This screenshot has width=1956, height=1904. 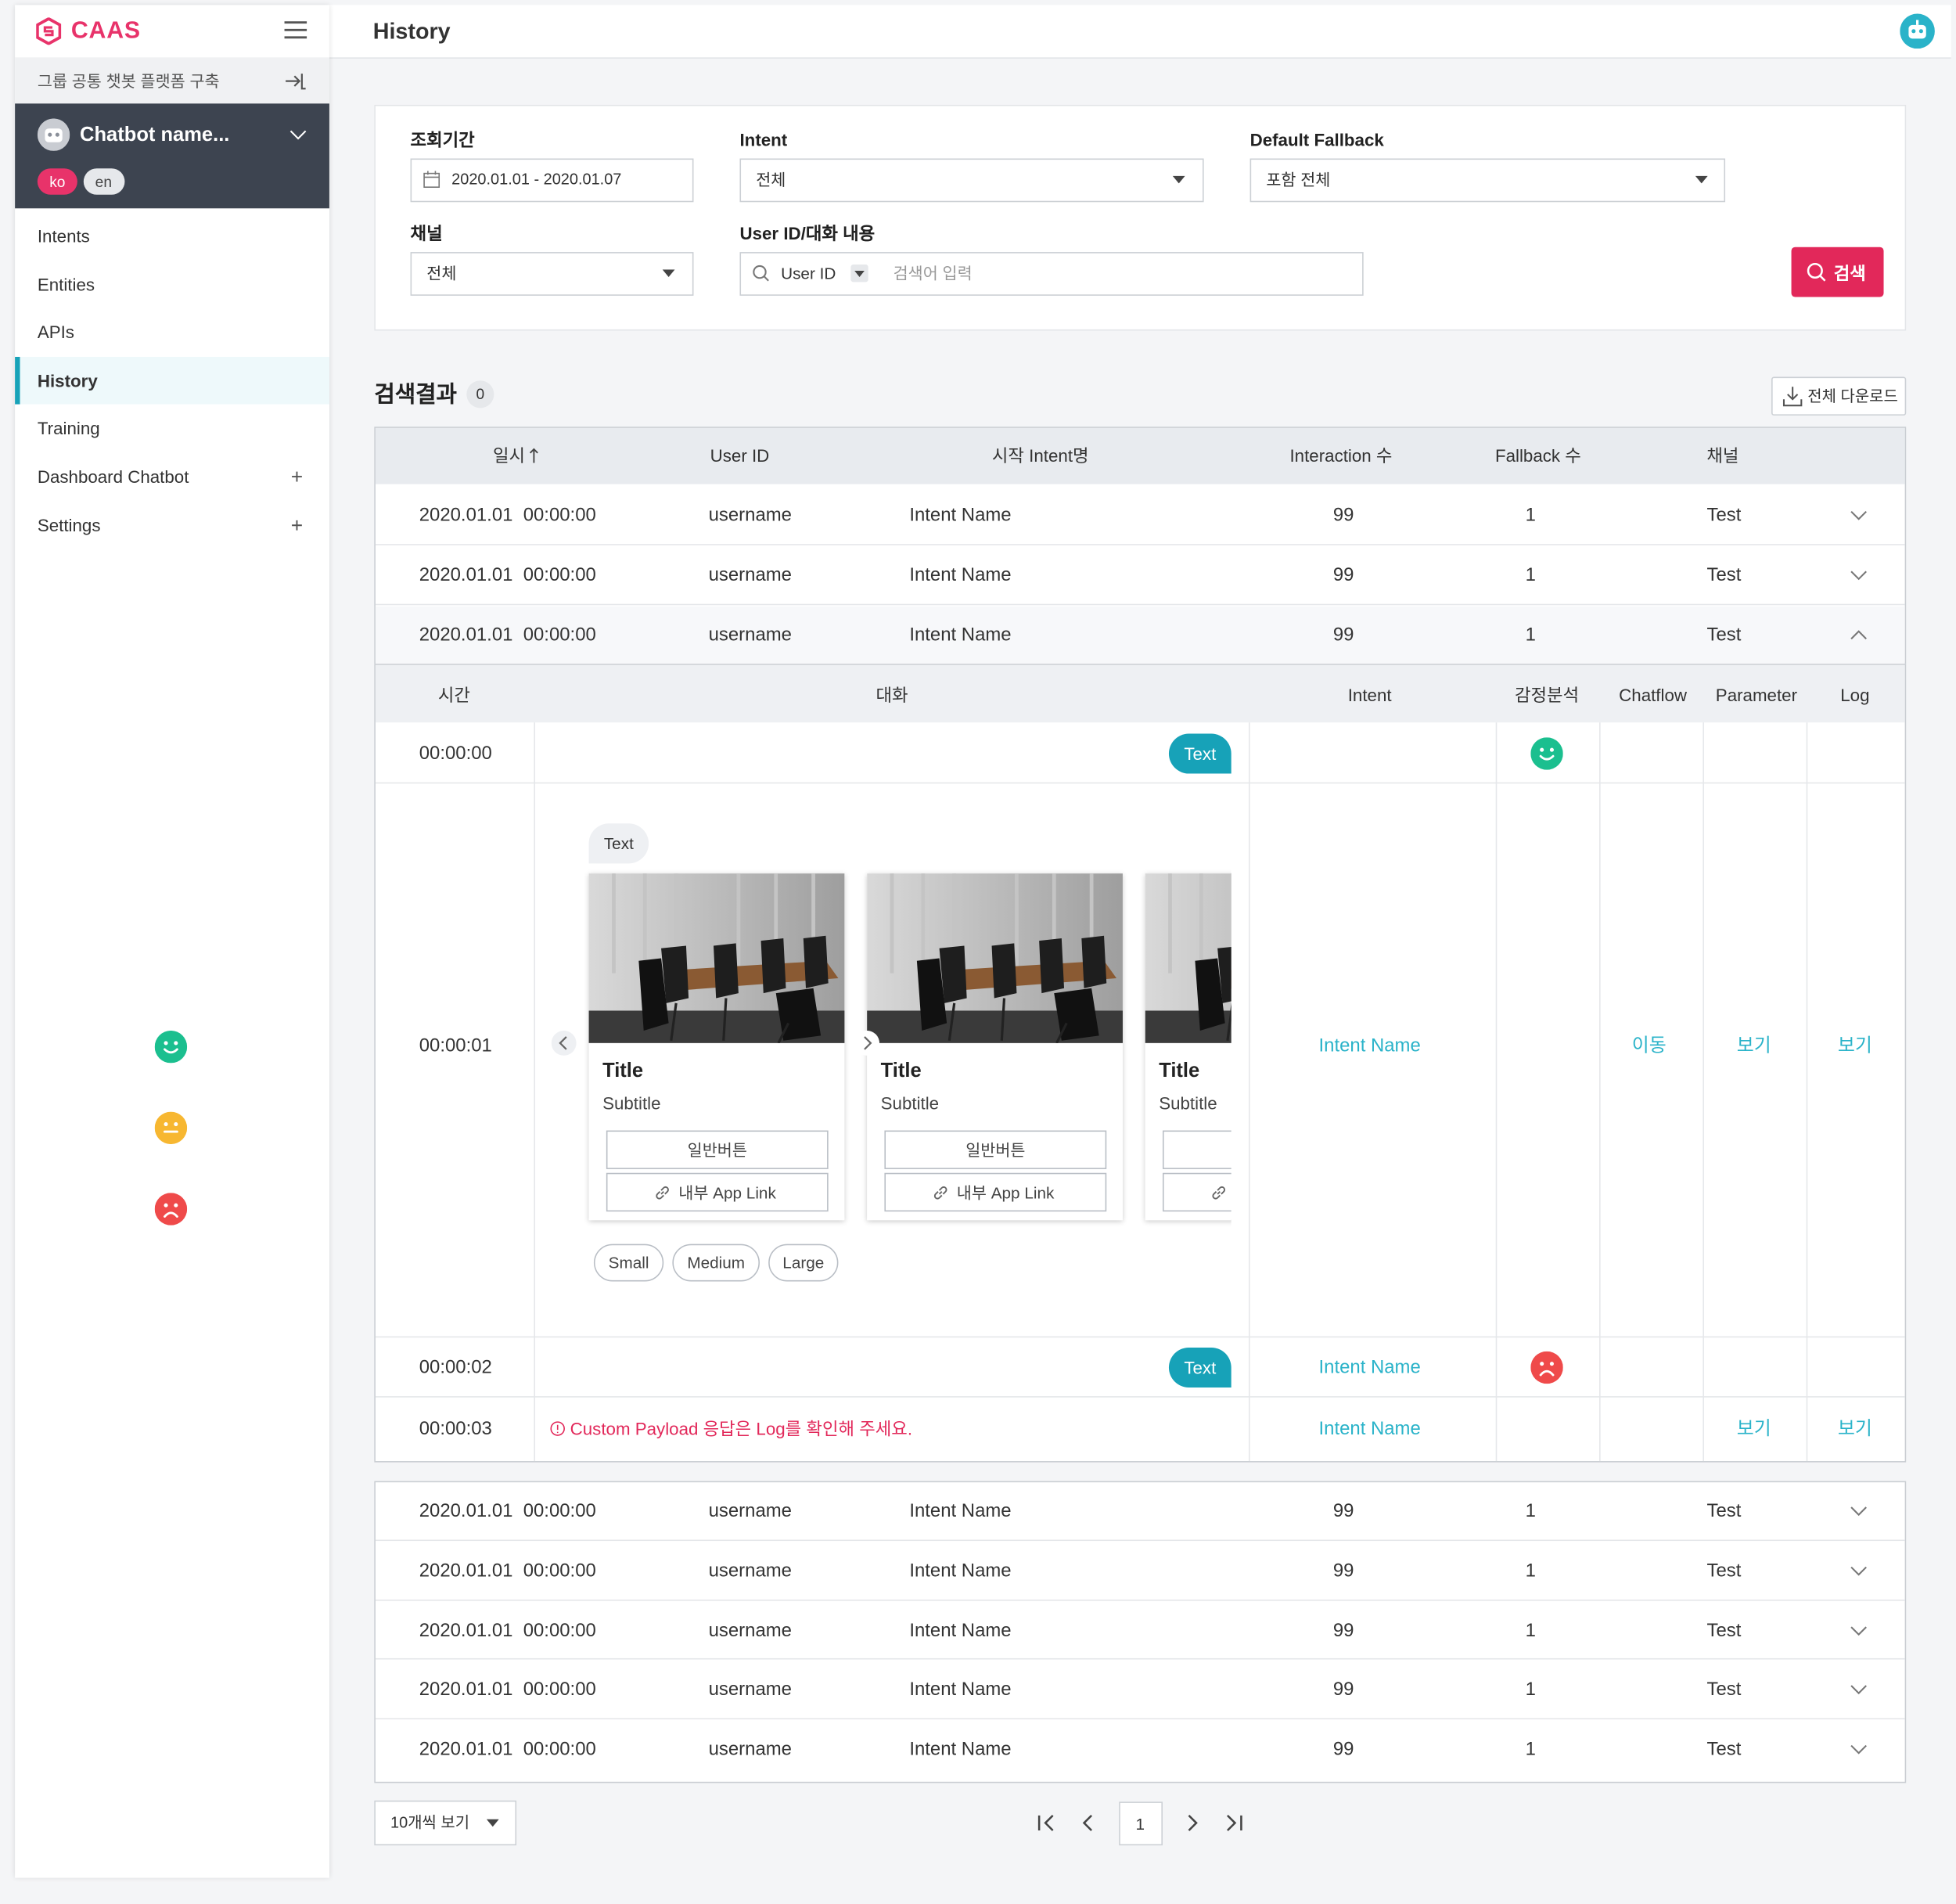 What do you see at coordinates (455, 1367) in the screenshot?
I see `detail-time: 00:00:02` at bounding box center [455, 1367].